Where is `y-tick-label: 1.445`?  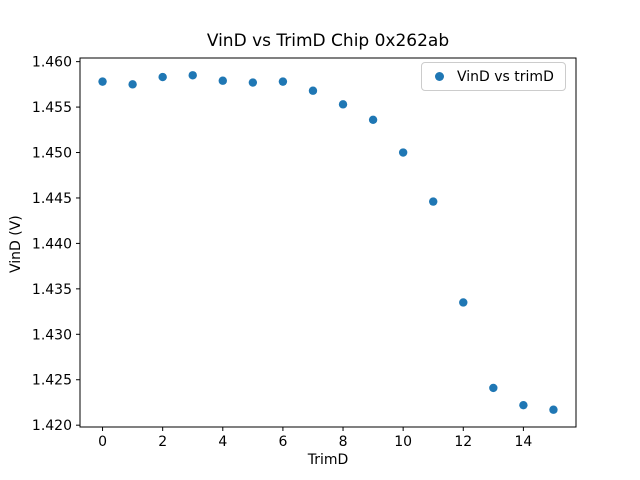
y-tick-label: 1.445 is located at coordinates (52, 199).